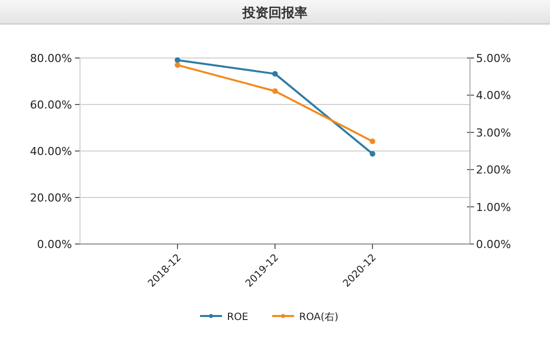  What do you see at coordinates (493, 207) in the screenshot?
I see `y2-tick-label: 1.00%` at bounding box center [493, 207].